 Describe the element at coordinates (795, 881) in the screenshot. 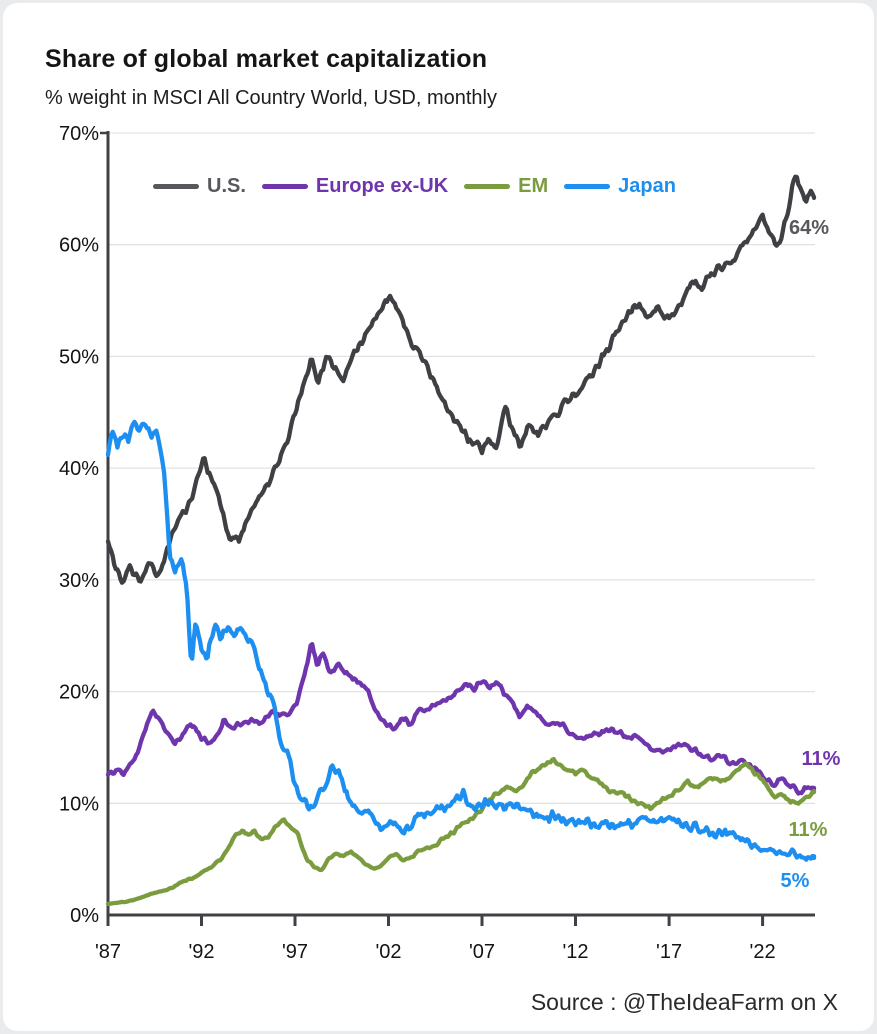

I see `end-label-japan: 5%` at that location.